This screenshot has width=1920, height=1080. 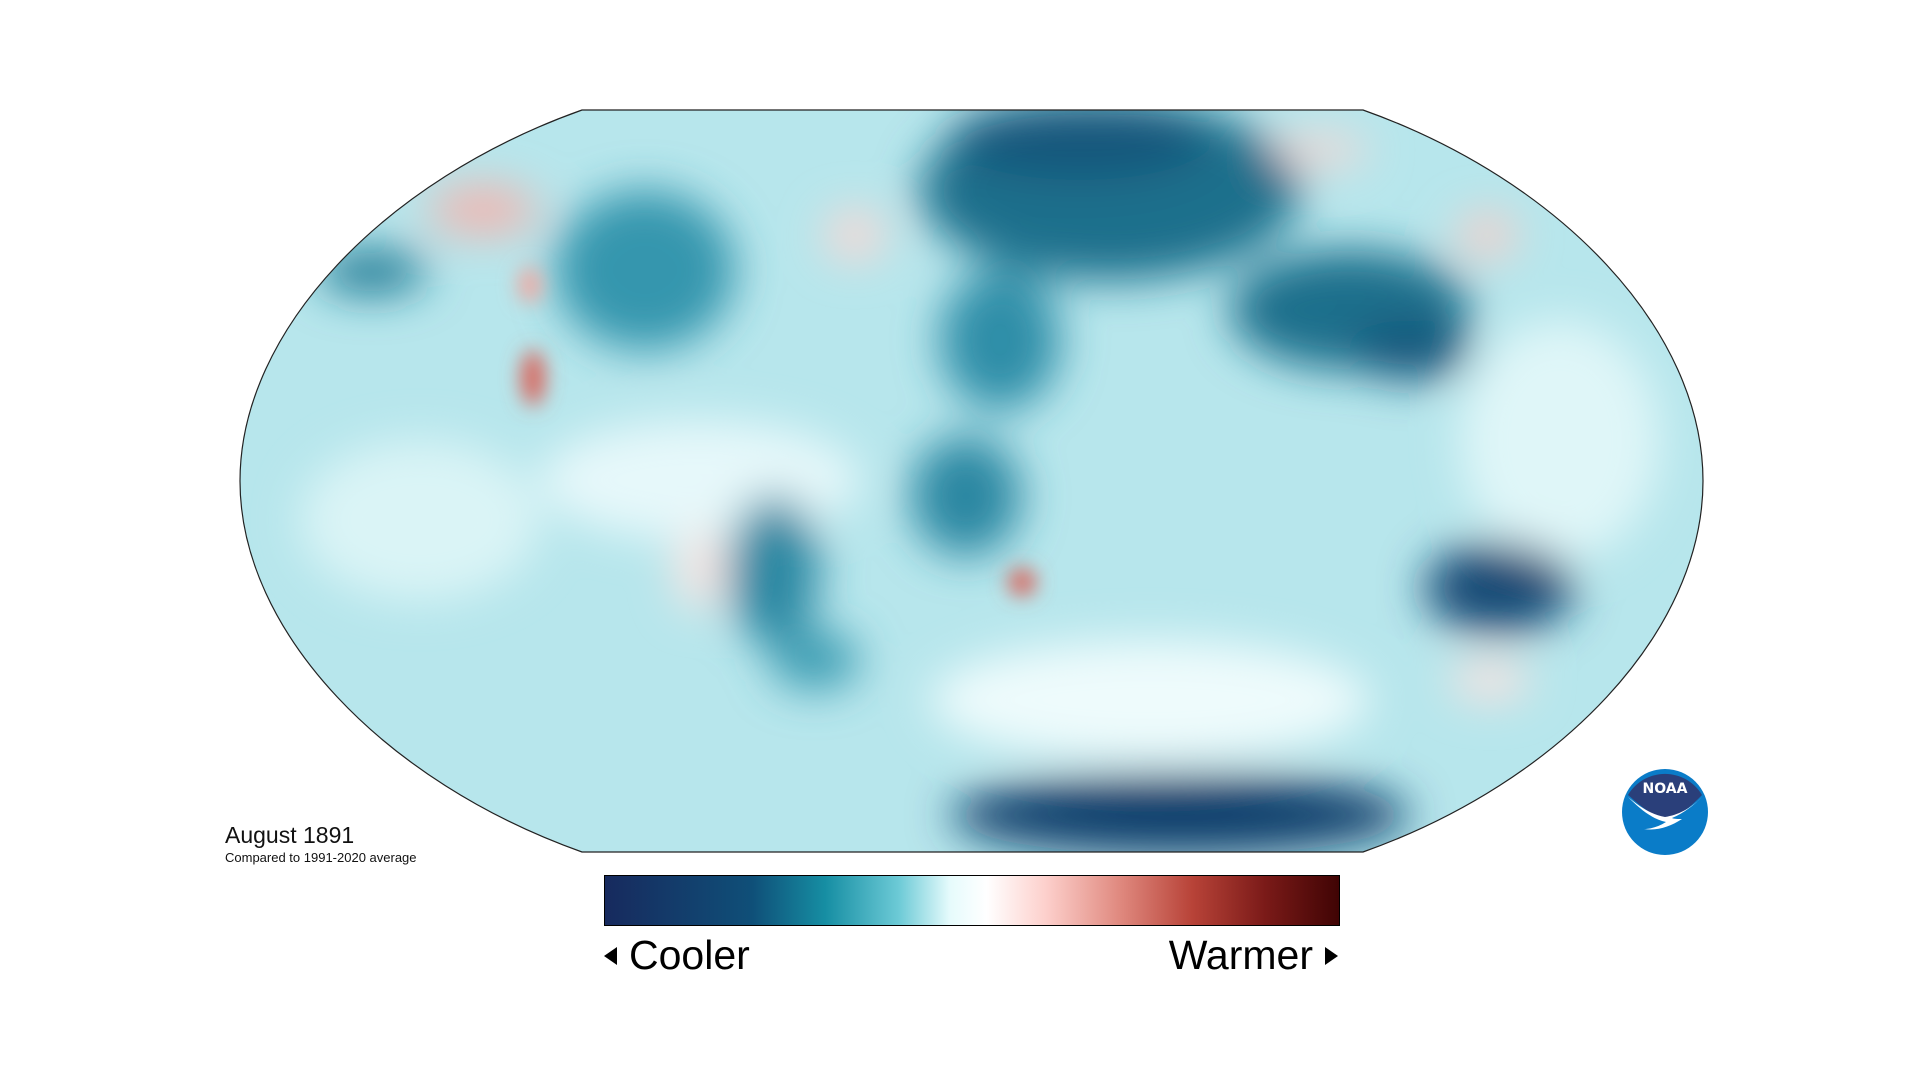 What do you see at coordinates (610, 955) in the screenshot?
I see `triangle-left-icon` at bounding box center [610, 955].